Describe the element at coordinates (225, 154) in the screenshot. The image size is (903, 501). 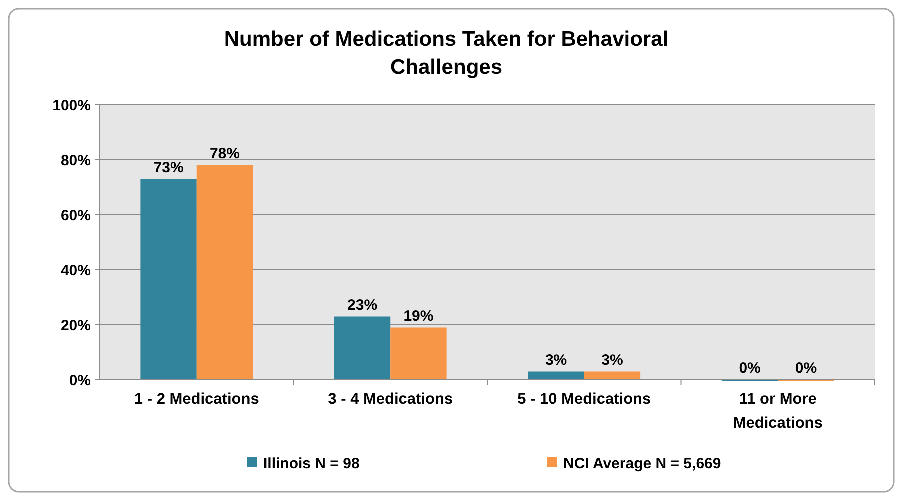
I see `data-label: 78%` at that location.